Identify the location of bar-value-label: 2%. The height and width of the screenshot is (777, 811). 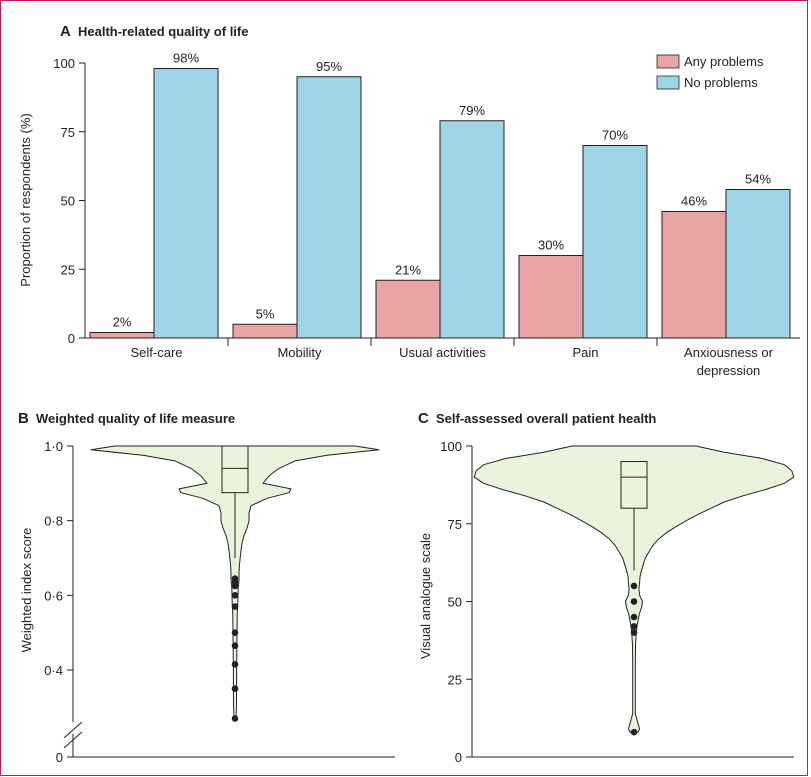
(122, 322).